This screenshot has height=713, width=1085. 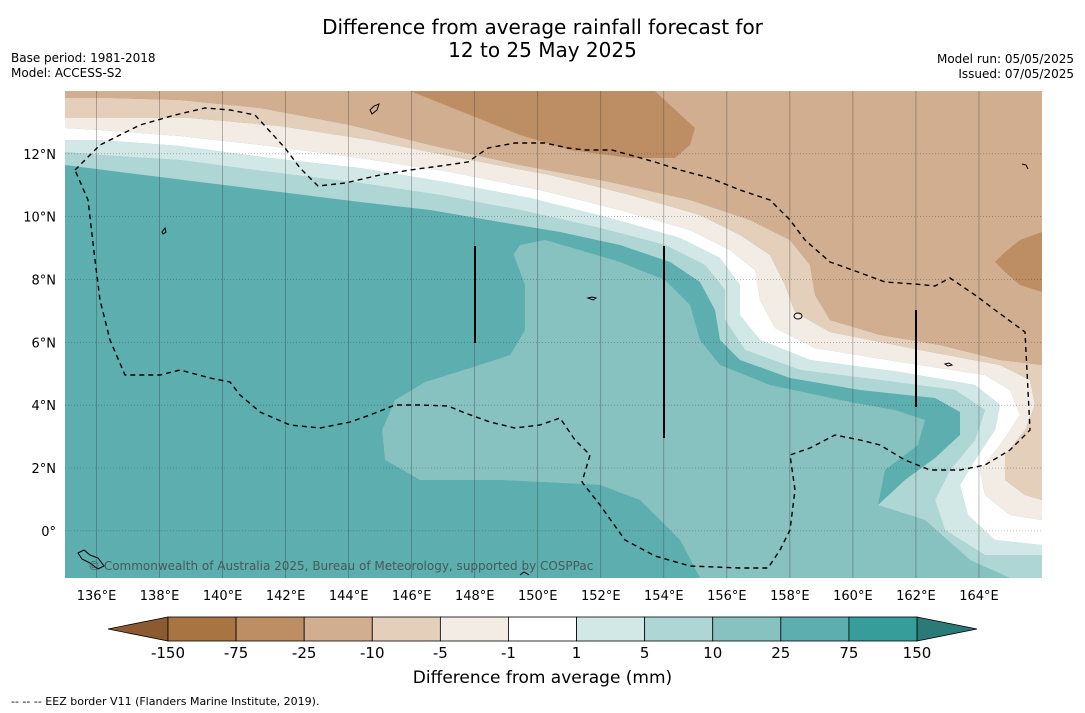 What do you see at coordinates (979, 596) in the screenshot?
I see `x-tick-label: 164°E` at bounding box center [979, 596].